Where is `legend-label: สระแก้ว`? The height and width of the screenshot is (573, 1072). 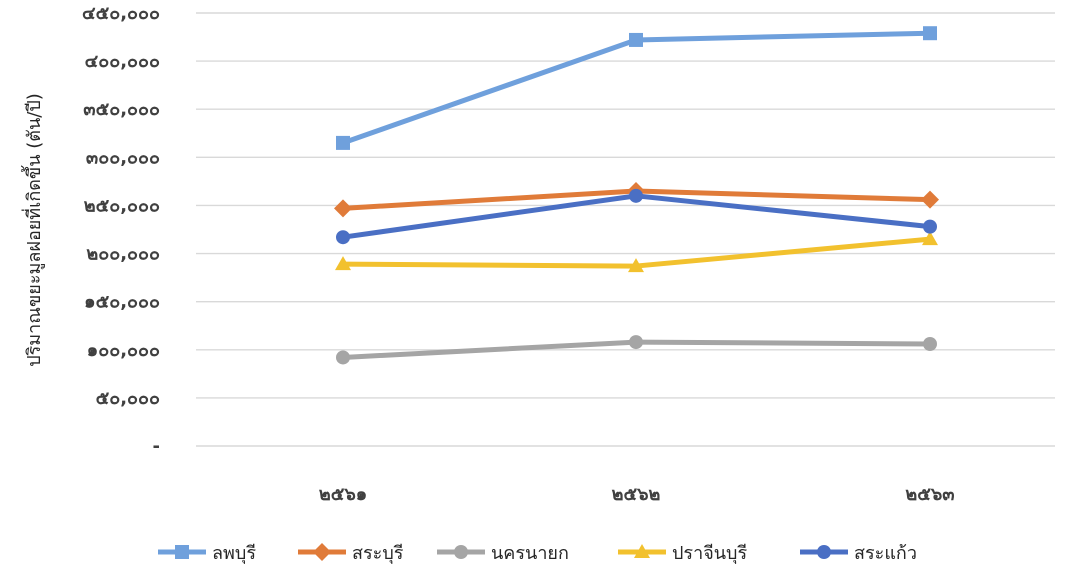
legend-label: สระแก้ว is located at coordinates (885, 553).